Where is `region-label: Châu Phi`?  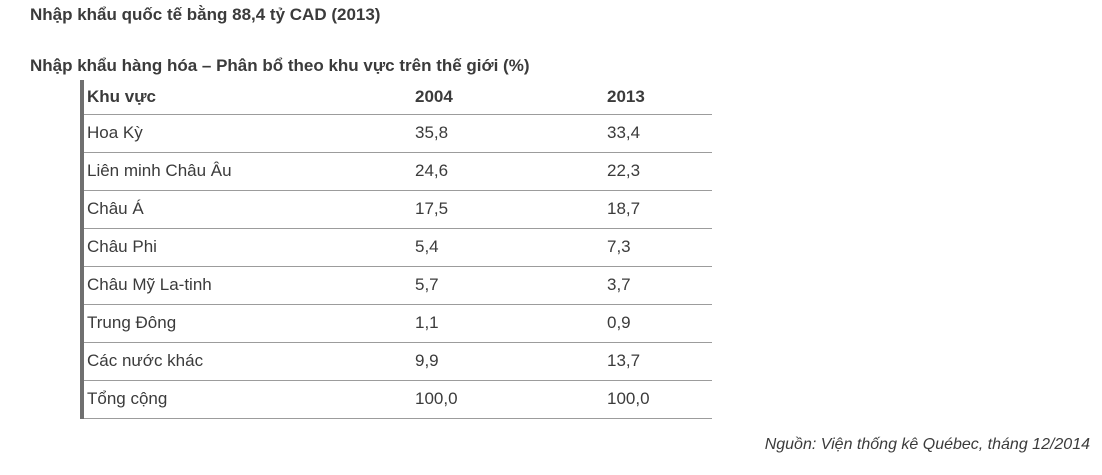 region-label: Châu Phi is located at coordinates (249, 247).